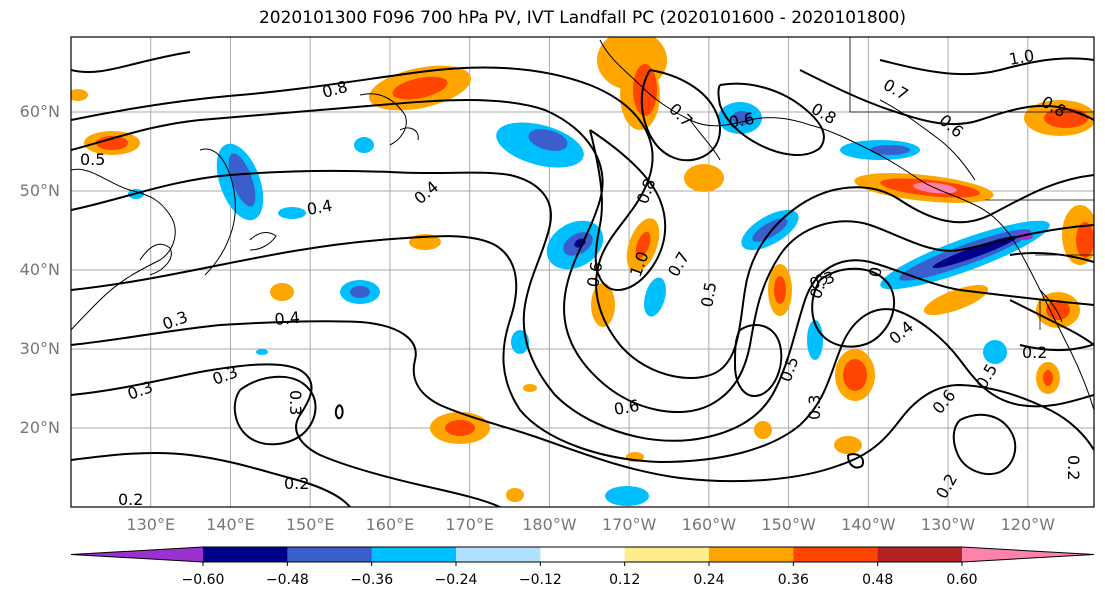 The height and width of the screenshot is (601, 1105). I want to click on colorbar-tick-label: 0.60, so click(962, 580).